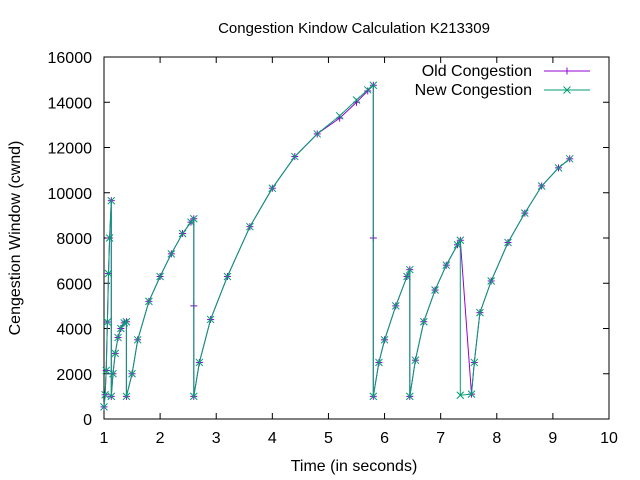  Describe the element at coordinates (74, 239) in the screenshot. I see `y-tick-label: 8000` at that location.